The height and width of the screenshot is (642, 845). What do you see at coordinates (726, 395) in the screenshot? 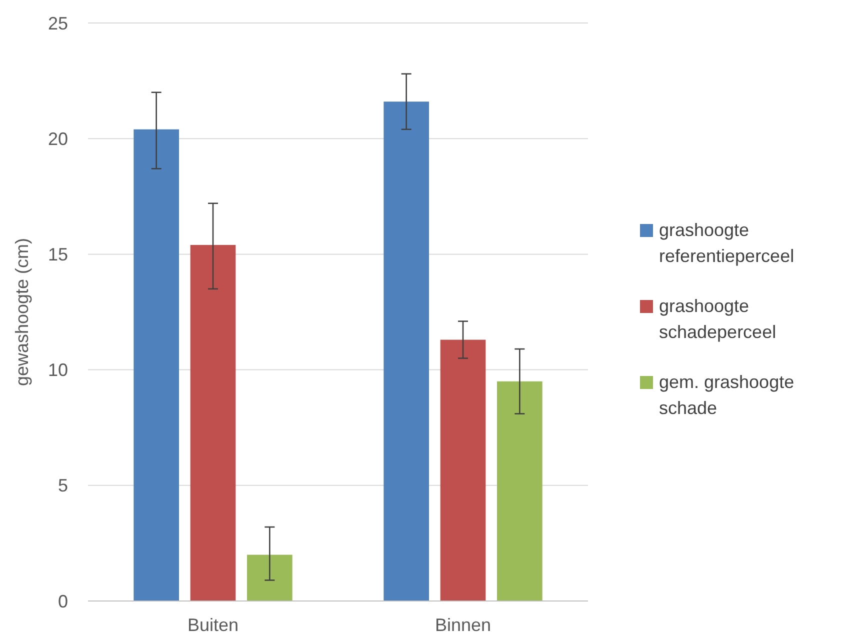
I see `legend-label: gem. grashoogte schade` at bounding box center [726, 395].